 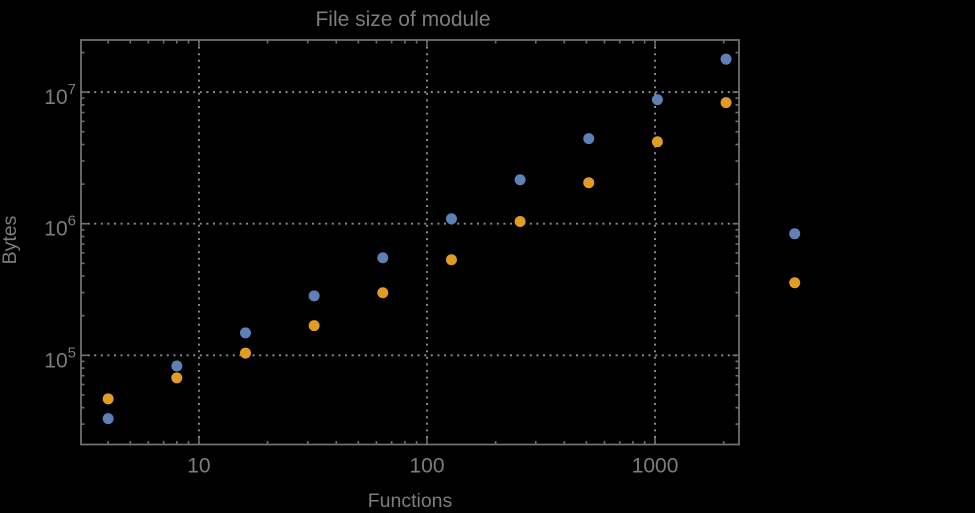 I want to click on y-tick-label: 10⁷, so click(x=60, y=95).